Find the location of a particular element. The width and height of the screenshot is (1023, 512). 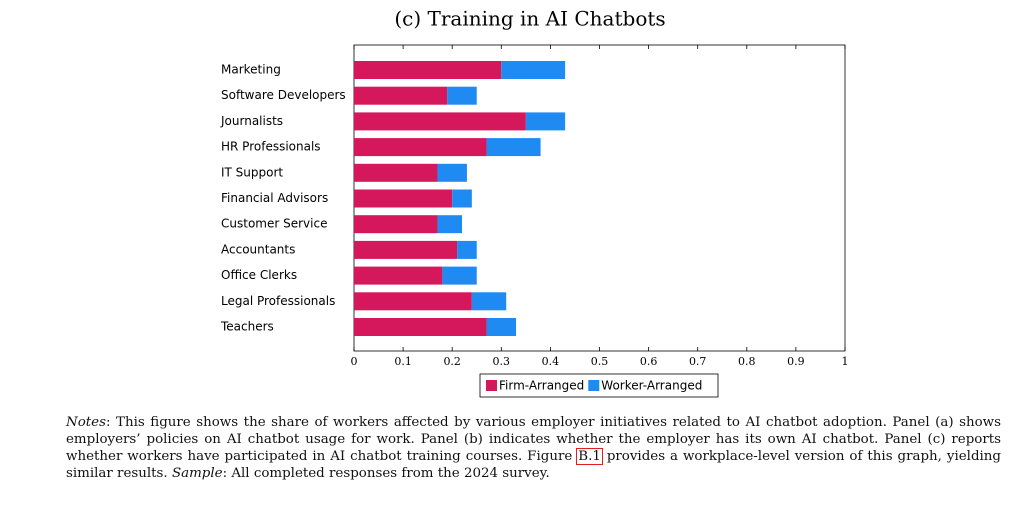

category-label: HR Professionals is located at coordinates (271, 147).